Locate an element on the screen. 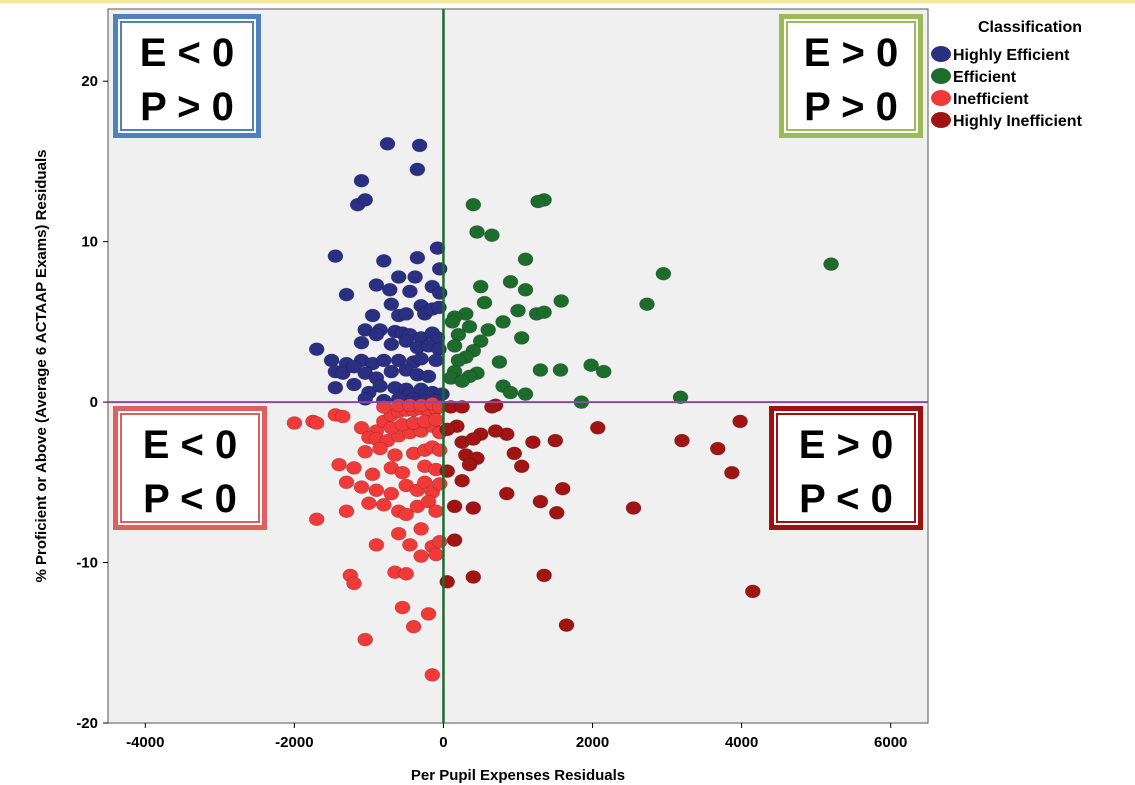 The image size is (1135, 785). quadrant-line1: E < 0 is located at coordinates (190, 445).